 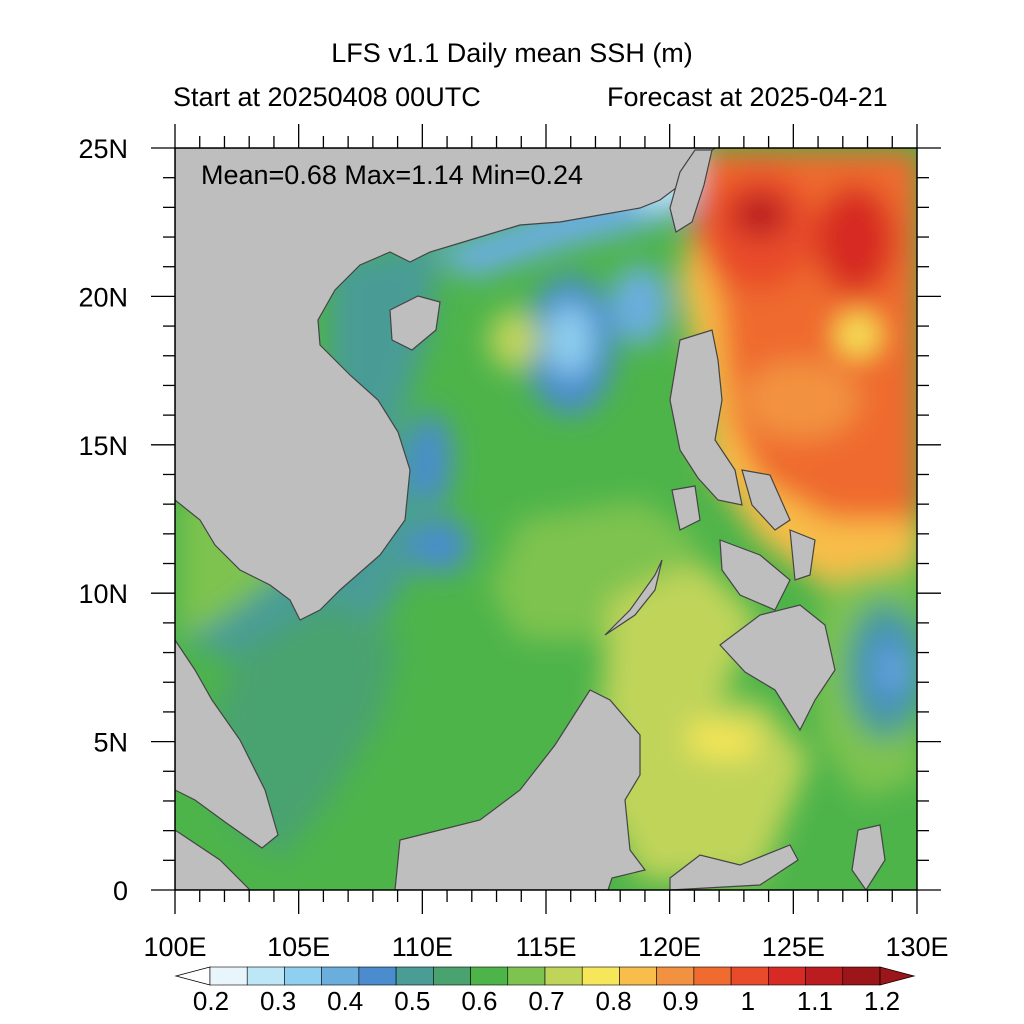 I want to click on colorbar, so click(x=545, y=976).